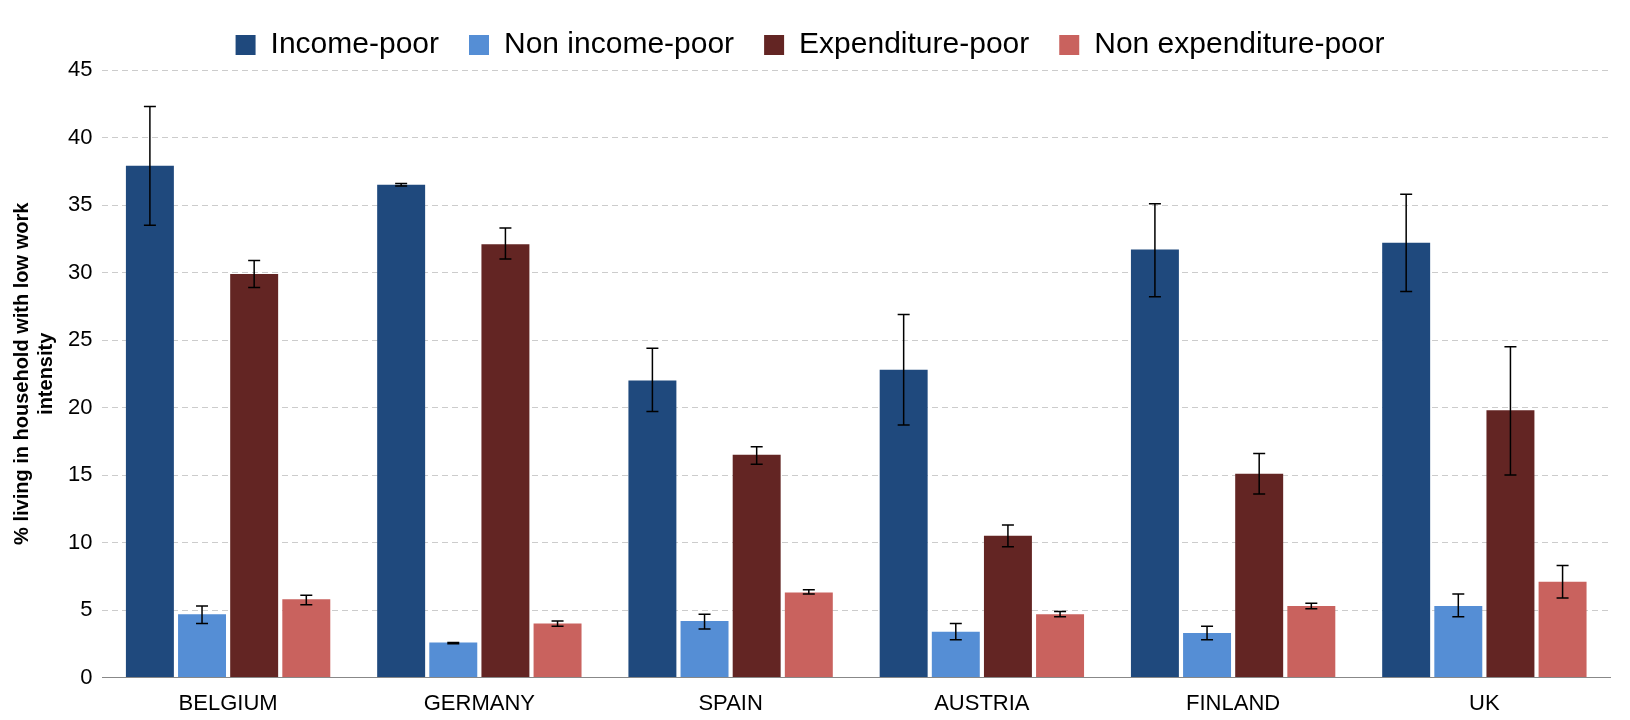 The height and width of the screenshot is (720, 1630). Describe the element at coordinates (228, 702) in the screenshot. I see `x-tick-label: BELGIUM` at that location.